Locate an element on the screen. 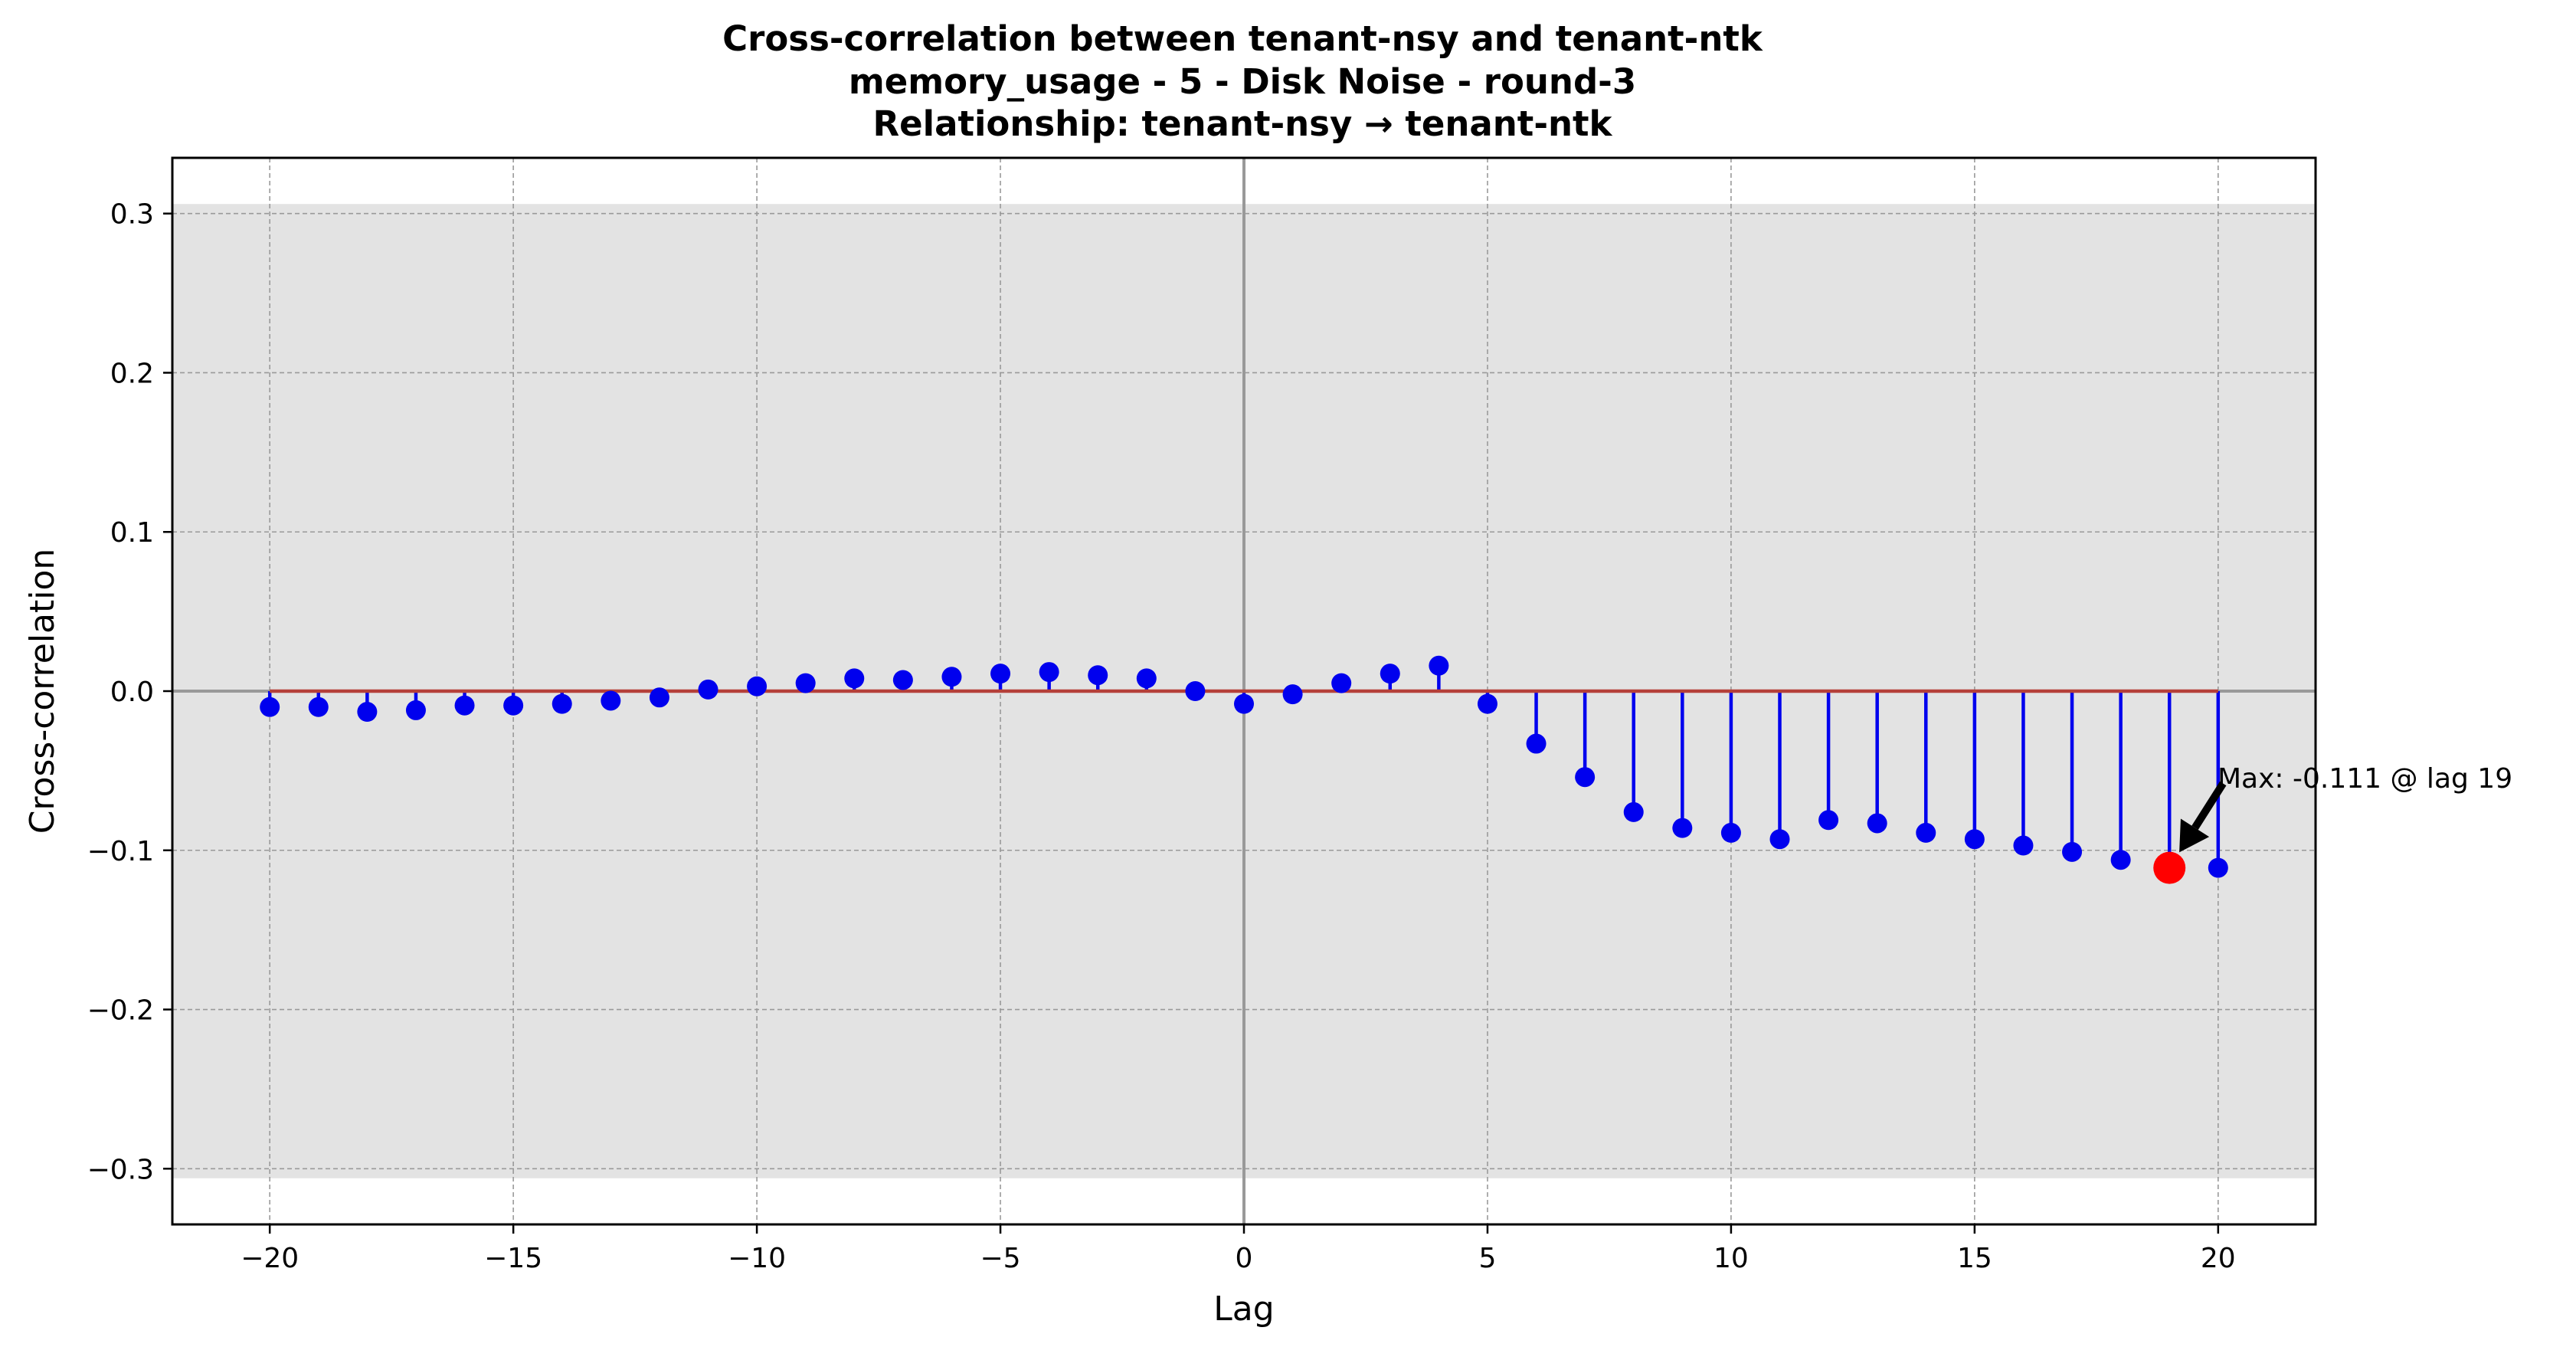 This screenshot has width=2576, height=1347. x-tick-label: 15 is located at coordinates (1974, 1258).